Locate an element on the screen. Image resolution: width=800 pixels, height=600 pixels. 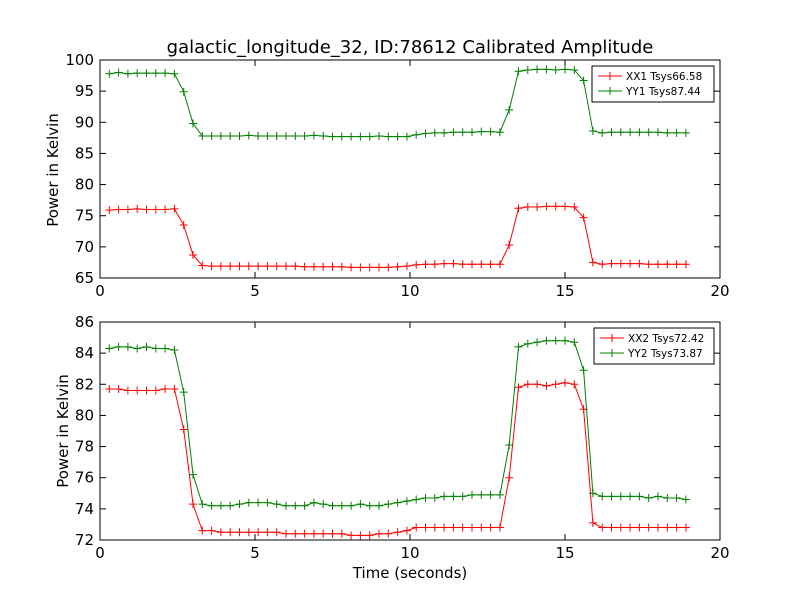
bottom-ytick-label: 86 is located at coordinates (84, 322).